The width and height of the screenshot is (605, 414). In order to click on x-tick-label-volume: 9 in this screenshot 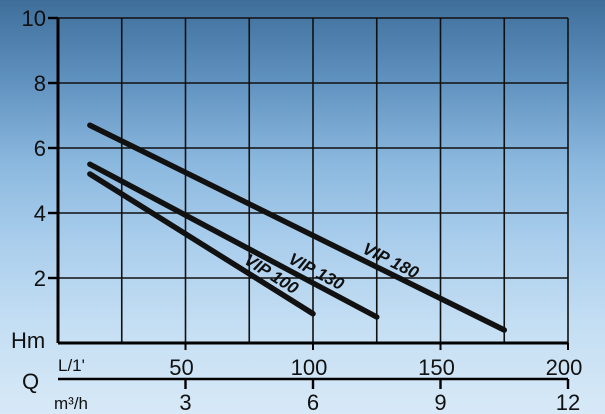, I will do `click(440, 402)`.